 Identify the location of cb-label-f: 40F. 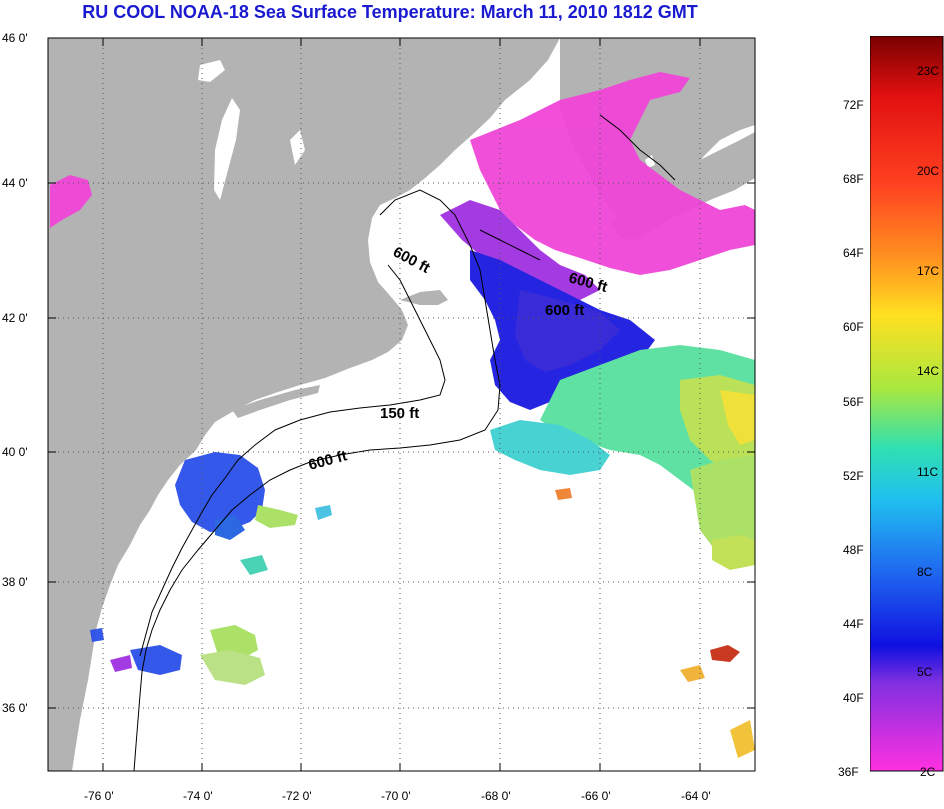
(853, 698).